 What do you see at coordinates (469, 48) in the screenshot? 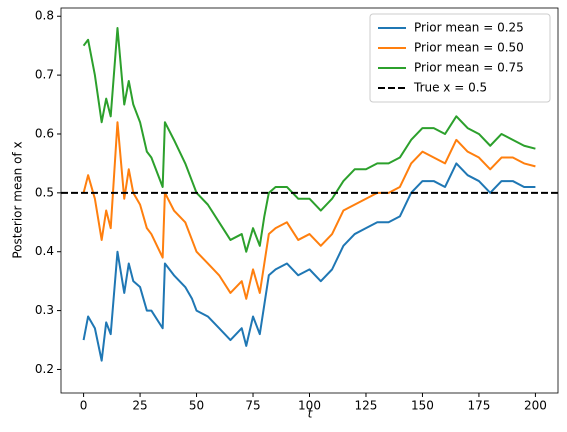
I see `legend-label: Prior mean = 0.50` at bounding box center [469, 48].